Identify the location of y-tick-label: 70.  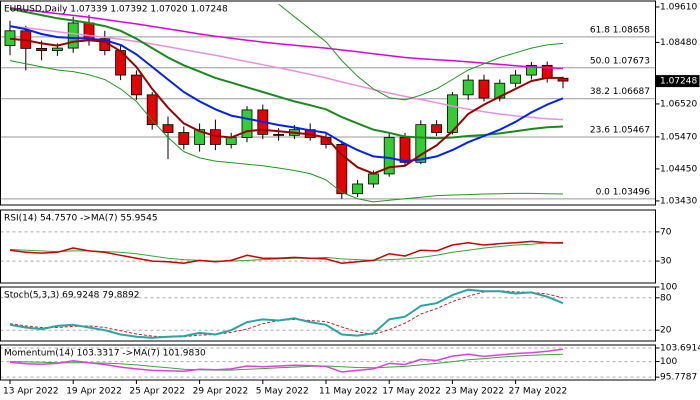
(666, 232).